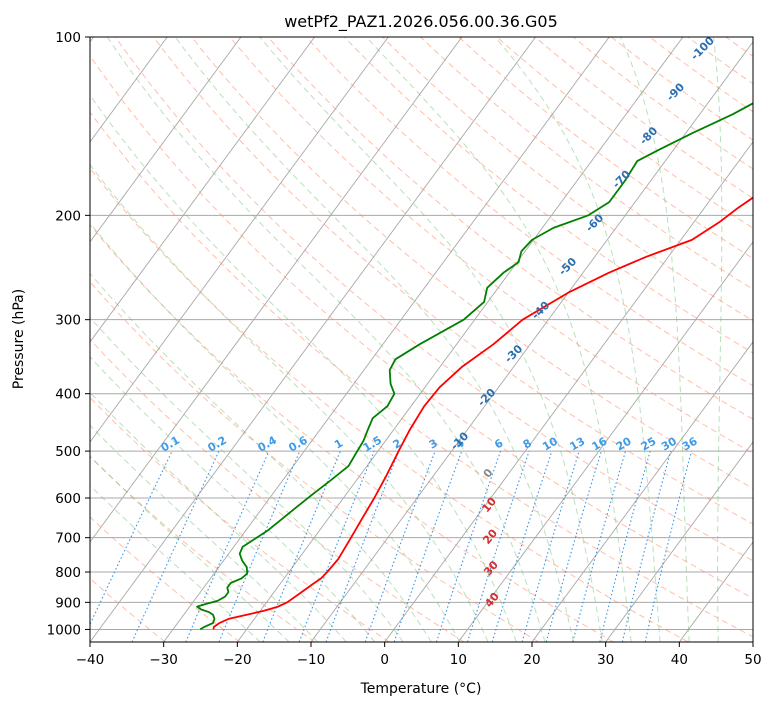 This screenshot has height=708, width=775. I want to click on y-tick-label: 100, so click(68, 38).